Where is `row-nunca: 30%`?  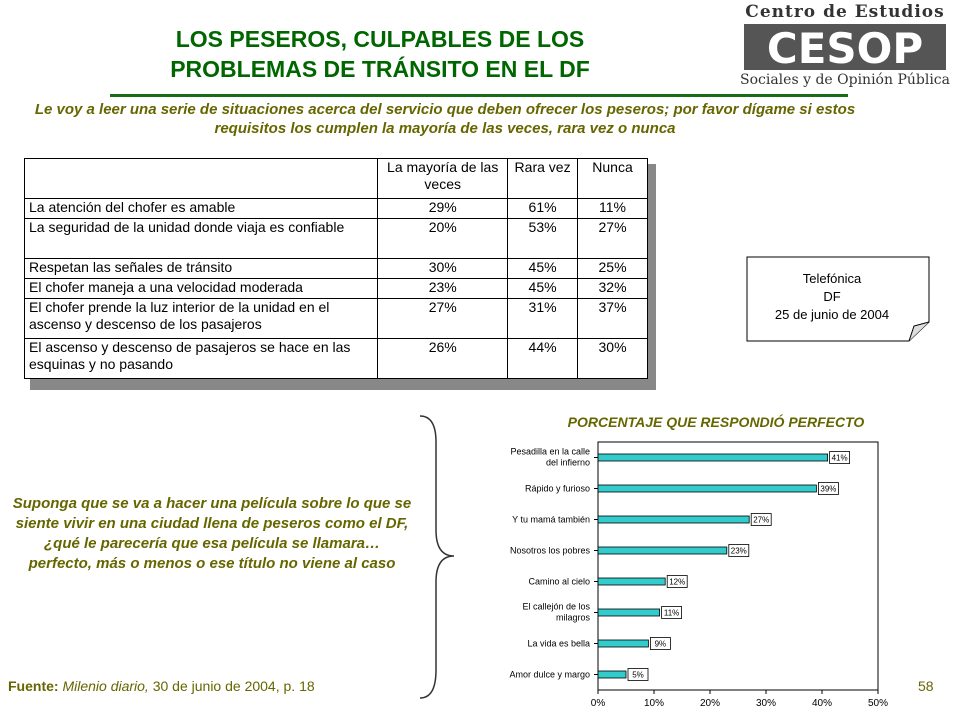
row-nunca: 30% is located at coordinates (612, 358).